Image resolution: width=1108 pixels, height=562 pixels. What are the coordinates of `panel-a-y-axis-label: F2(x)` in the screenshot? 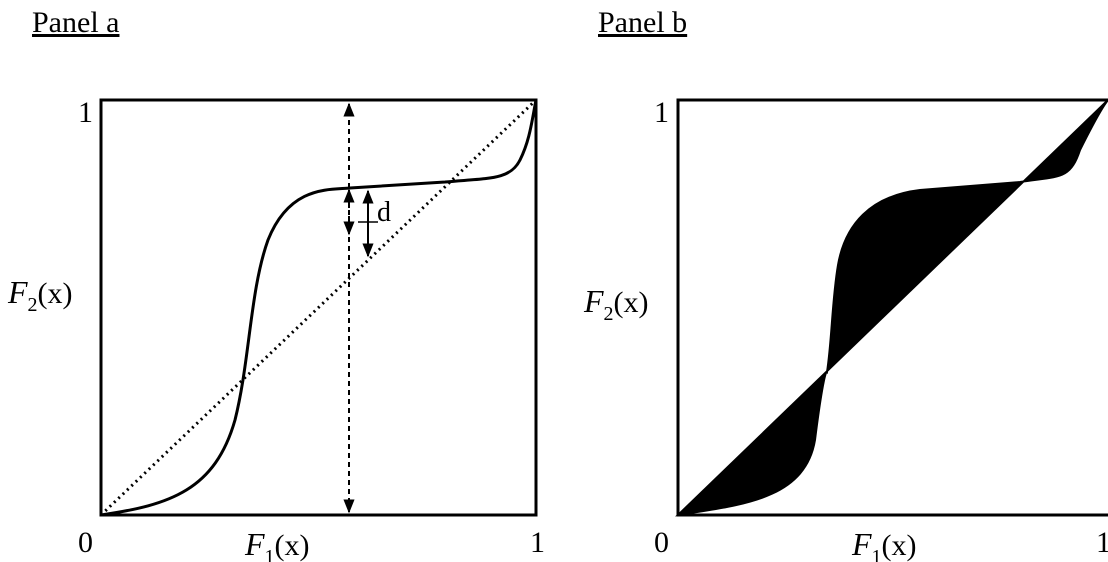 It's located at (40, 295).